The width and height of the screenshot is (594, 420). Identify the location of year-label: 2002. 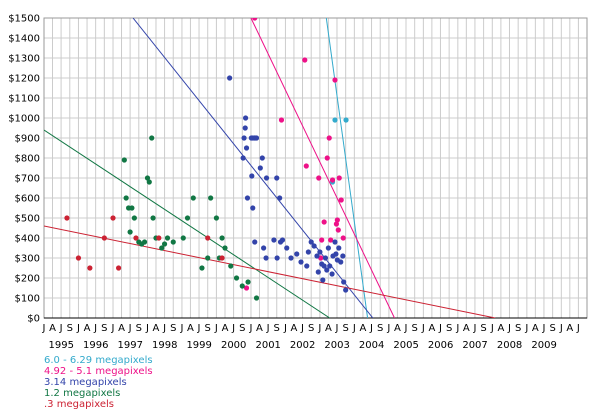
(302, 345).